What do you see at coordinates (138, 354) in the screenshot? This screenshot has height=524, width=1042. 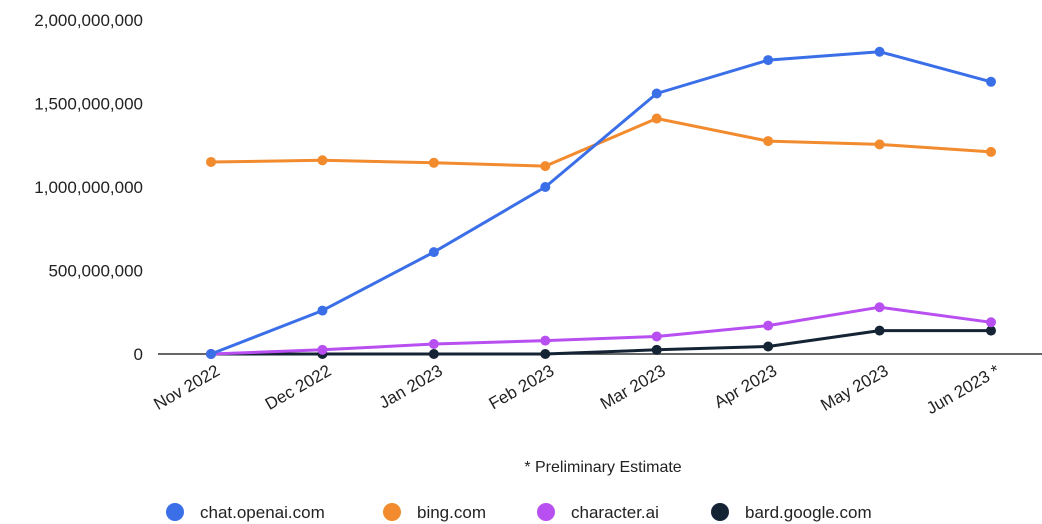 I see `y-tick-label: 0` at bounding box center [138, 354].